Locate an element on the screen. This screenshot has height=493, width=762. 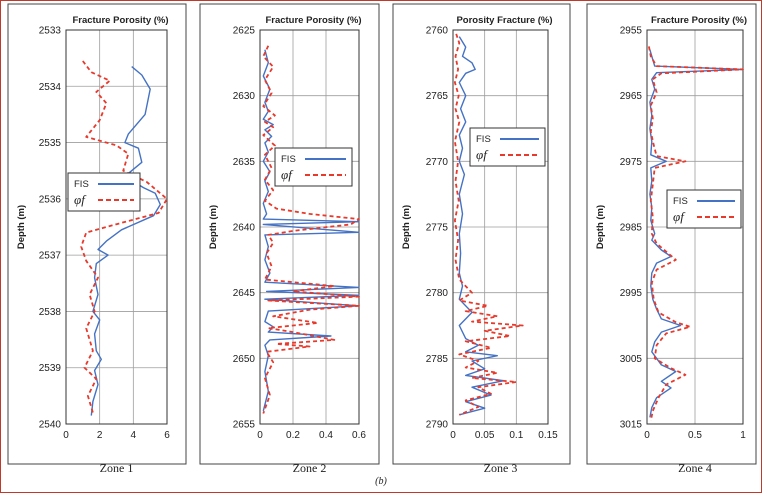
zone-label: Zone 3 is located at coordinates (501, 468).